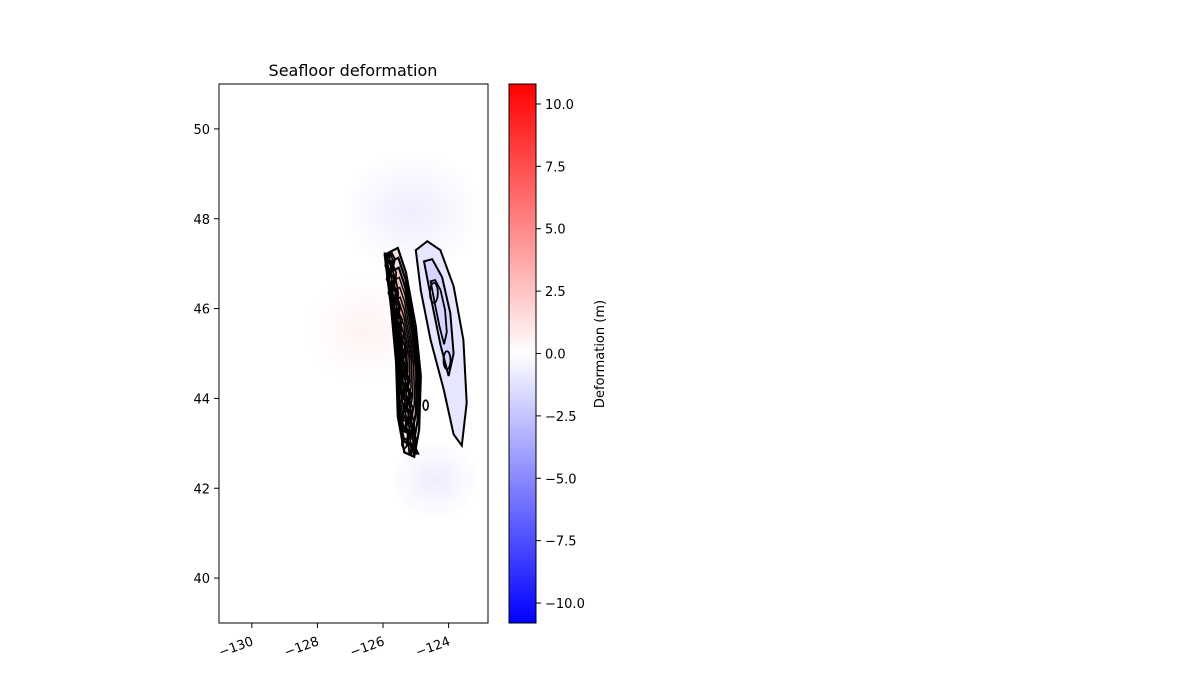 Image resolution: width=1200 pixels, height=700 pixels. What do you see at coordinates (236, 647) in the screenshot?
I see `x-tick-label: −130` at bounding box center [236, 647].